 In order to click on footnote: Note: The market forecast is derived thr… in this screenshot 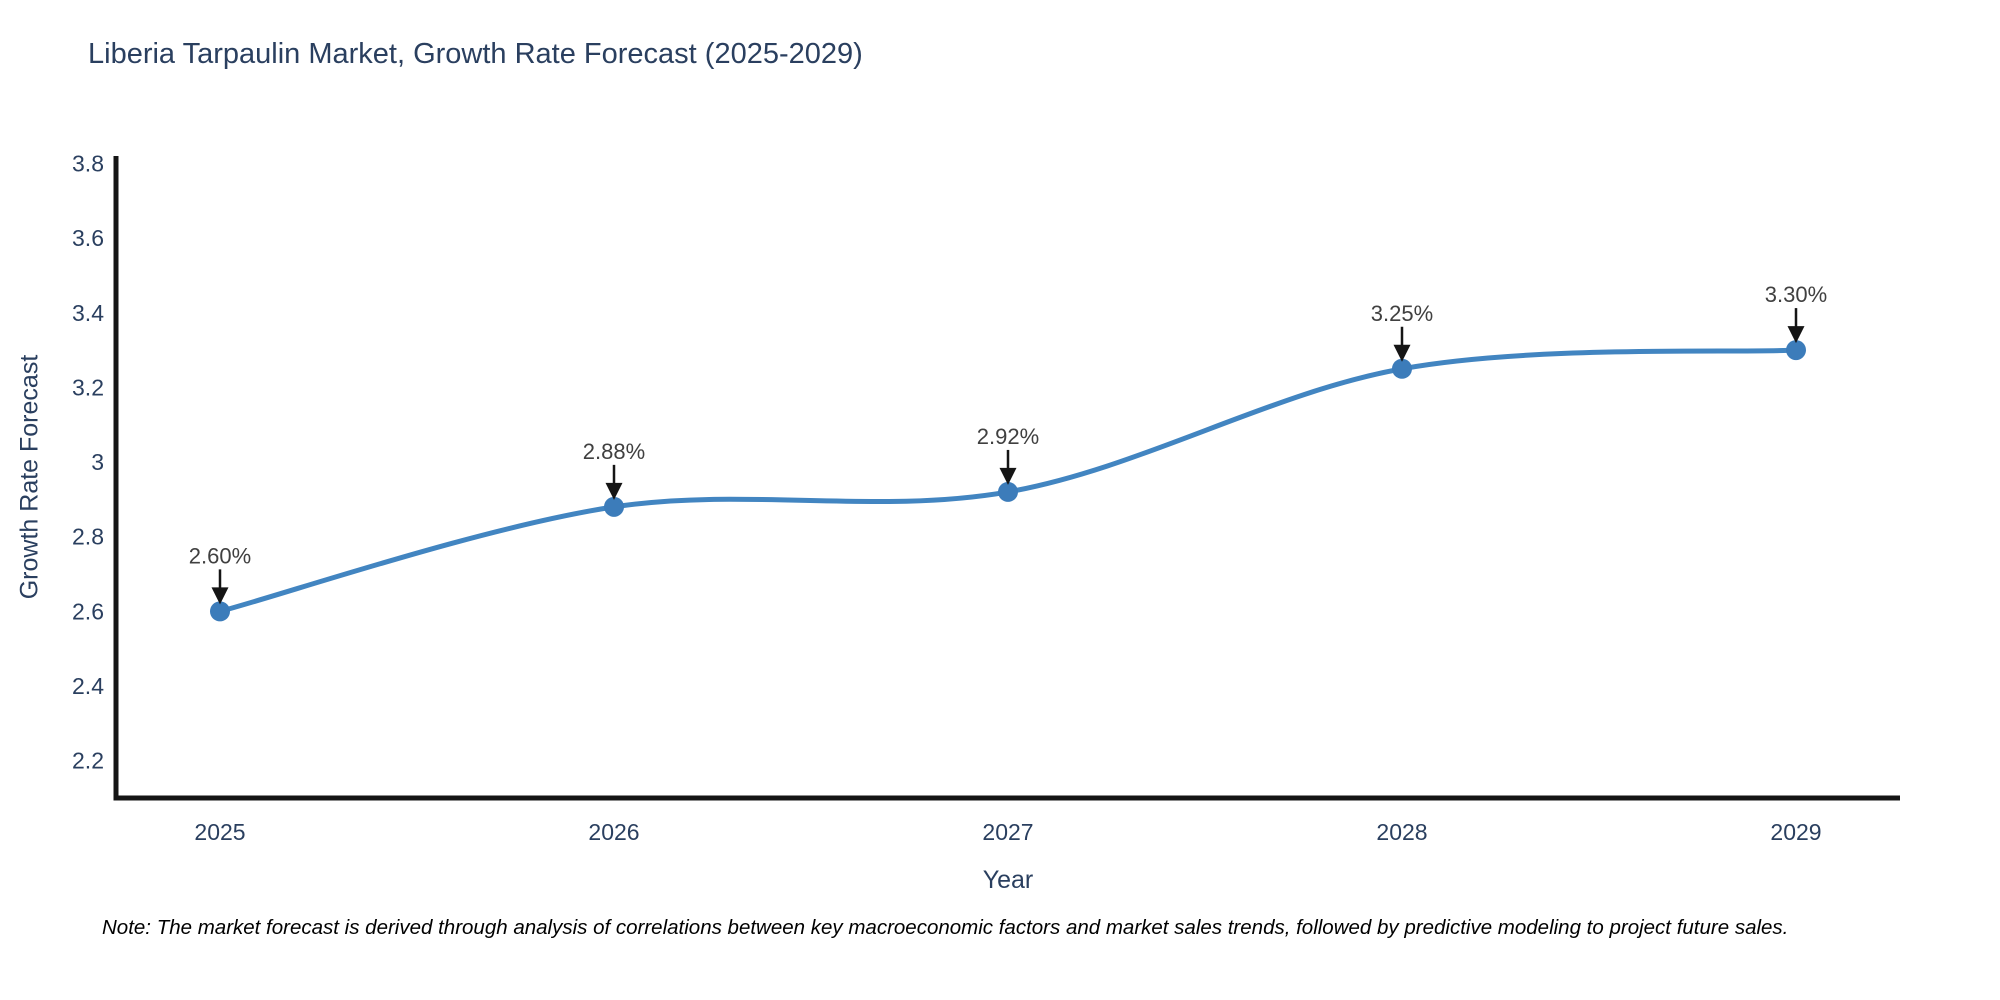, I will do `click(945, 927)`.